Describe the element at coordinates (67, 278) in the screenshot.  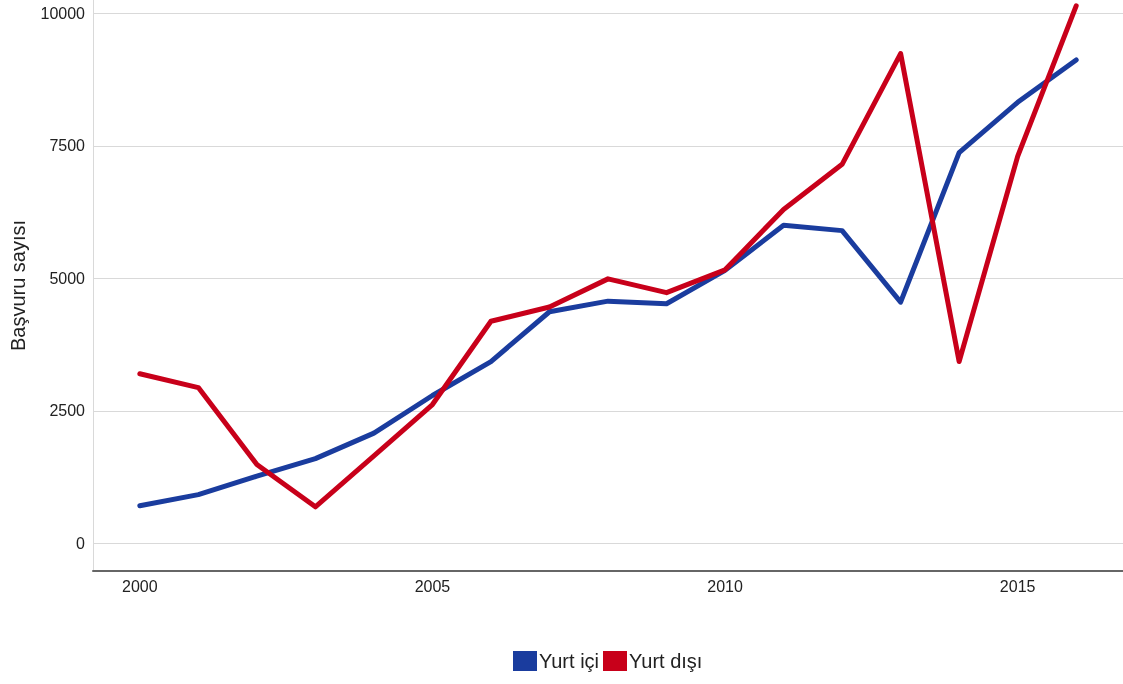
I see `y-tick-label: 5000` at that location.